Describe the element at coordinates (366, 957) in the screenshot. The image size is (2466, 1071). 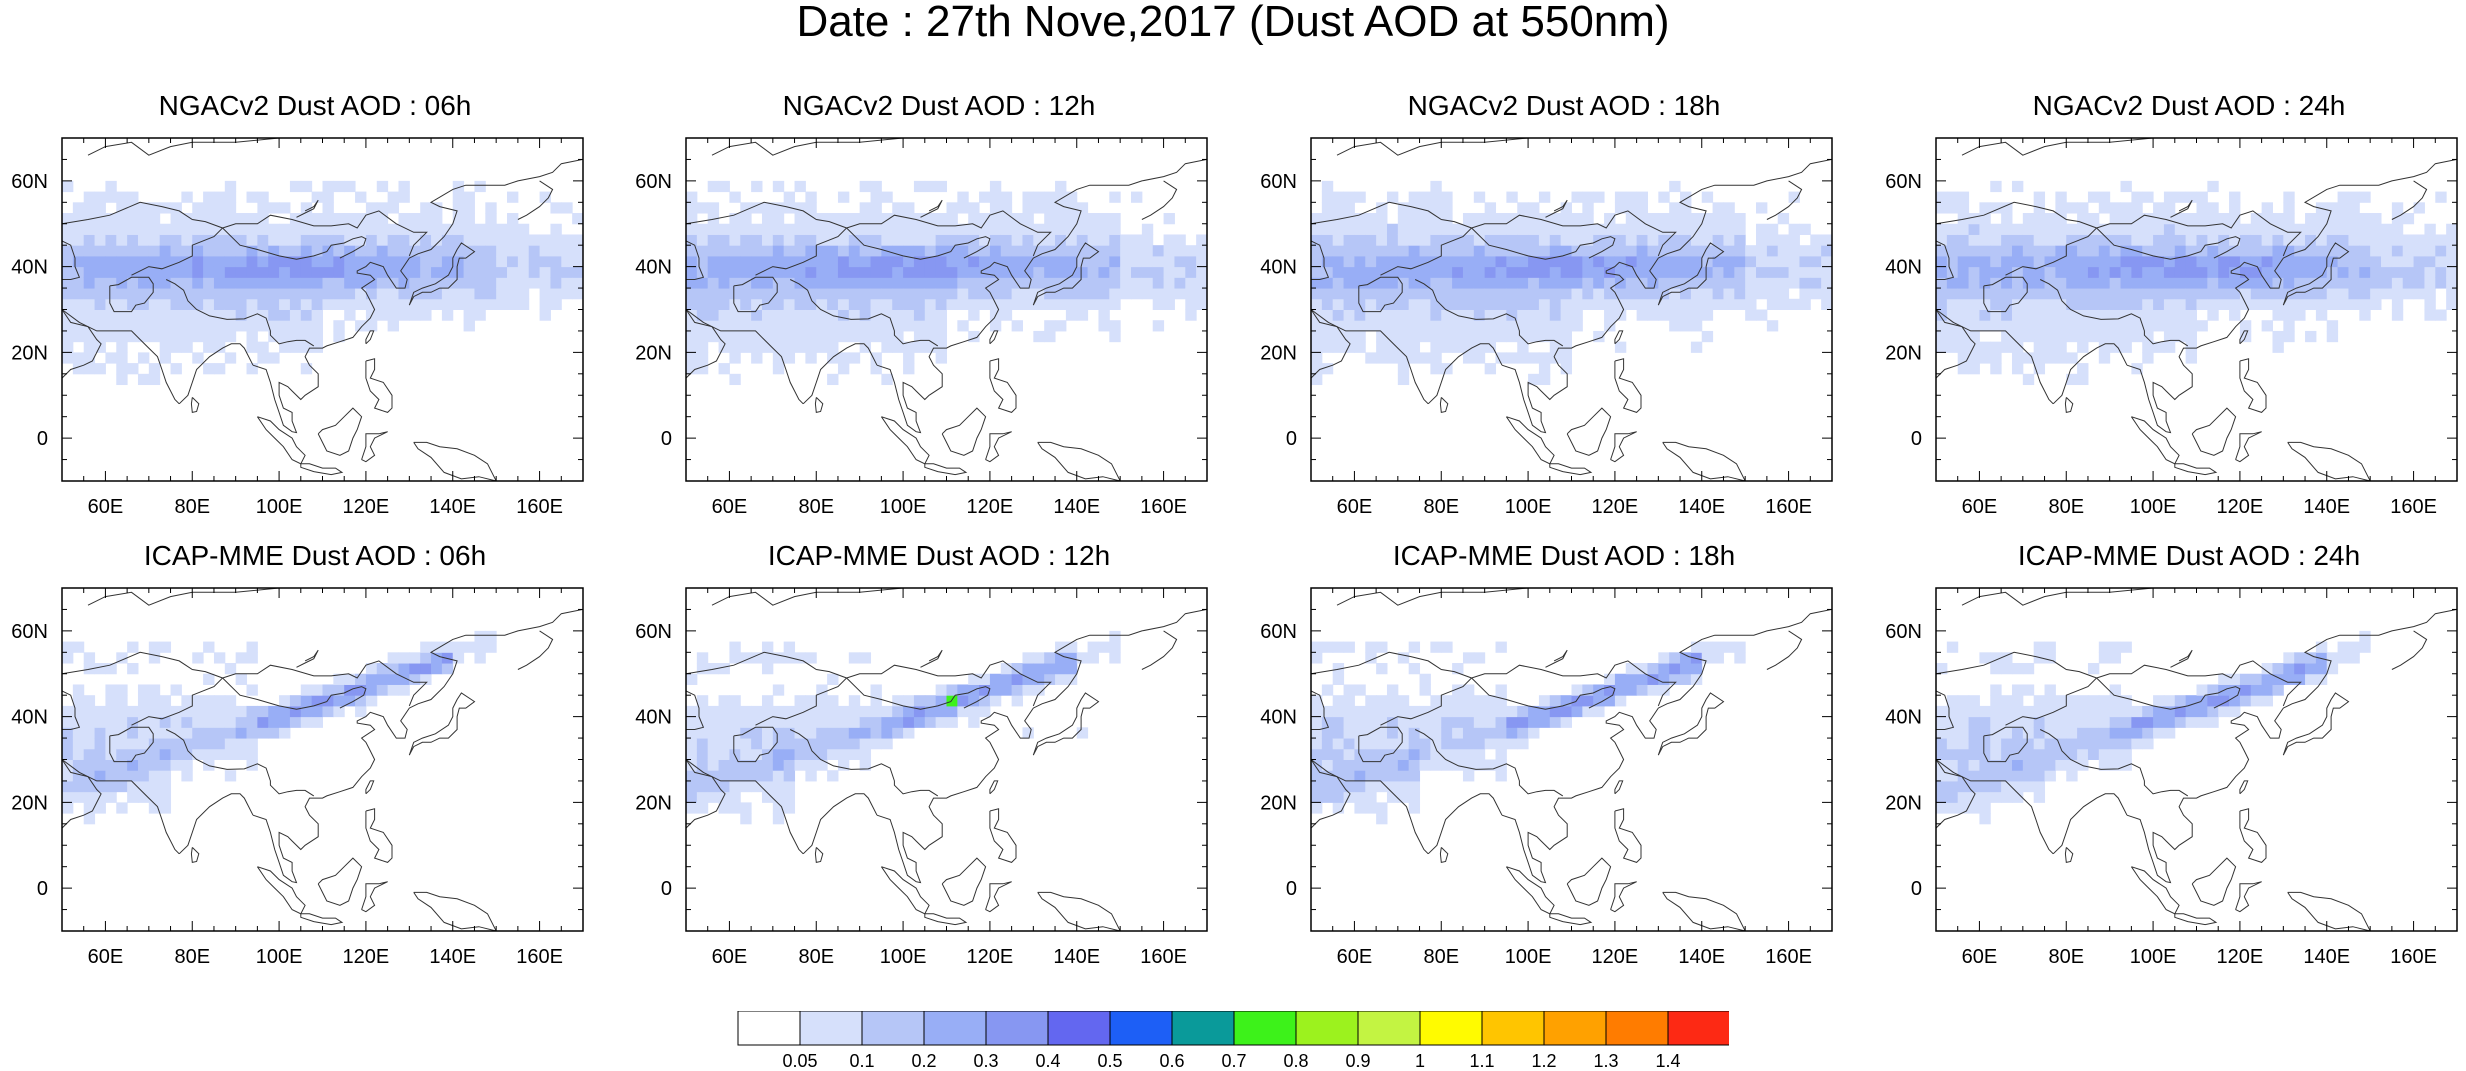
I see `lon-tick-label: 120E` at that location.